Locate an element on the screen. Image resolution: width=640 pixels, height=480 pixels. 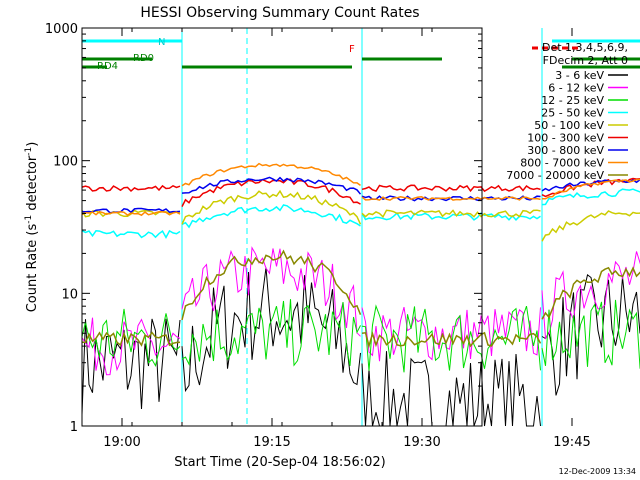
x-tick-label: 19:00 is located at coordinates (121, 442).